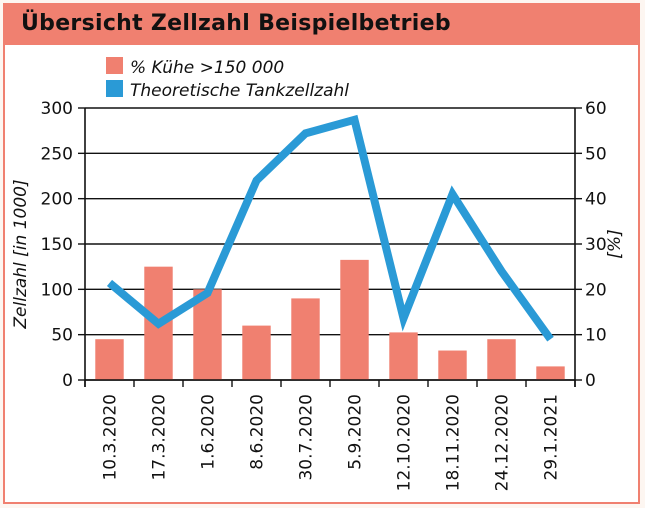  What do you see at coordinates (114, 88) in the screenshot?
I see `legend-swatch-line` at bounding box center [114, 88].